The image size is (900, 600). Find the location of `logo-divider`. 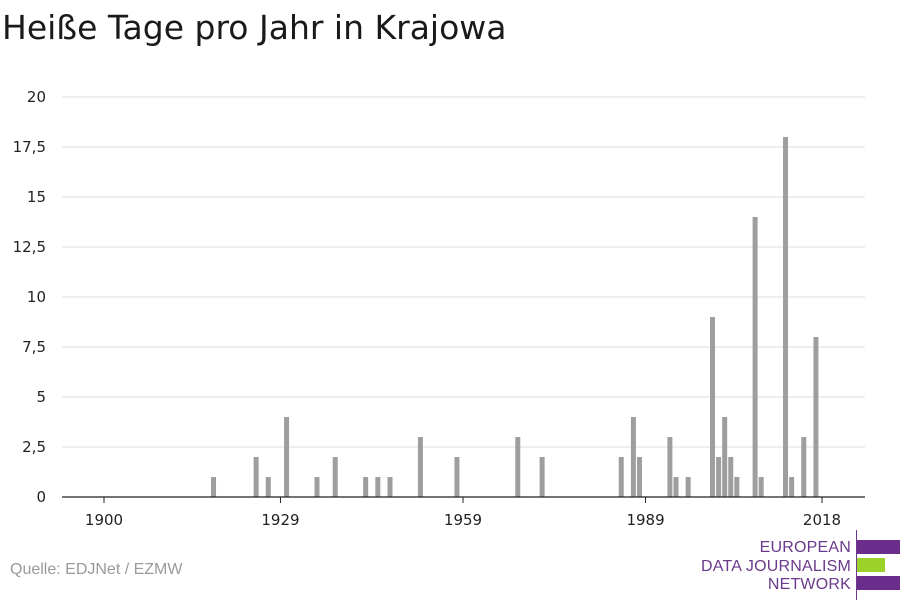

logo-divider is located at coordinates (856, 565).